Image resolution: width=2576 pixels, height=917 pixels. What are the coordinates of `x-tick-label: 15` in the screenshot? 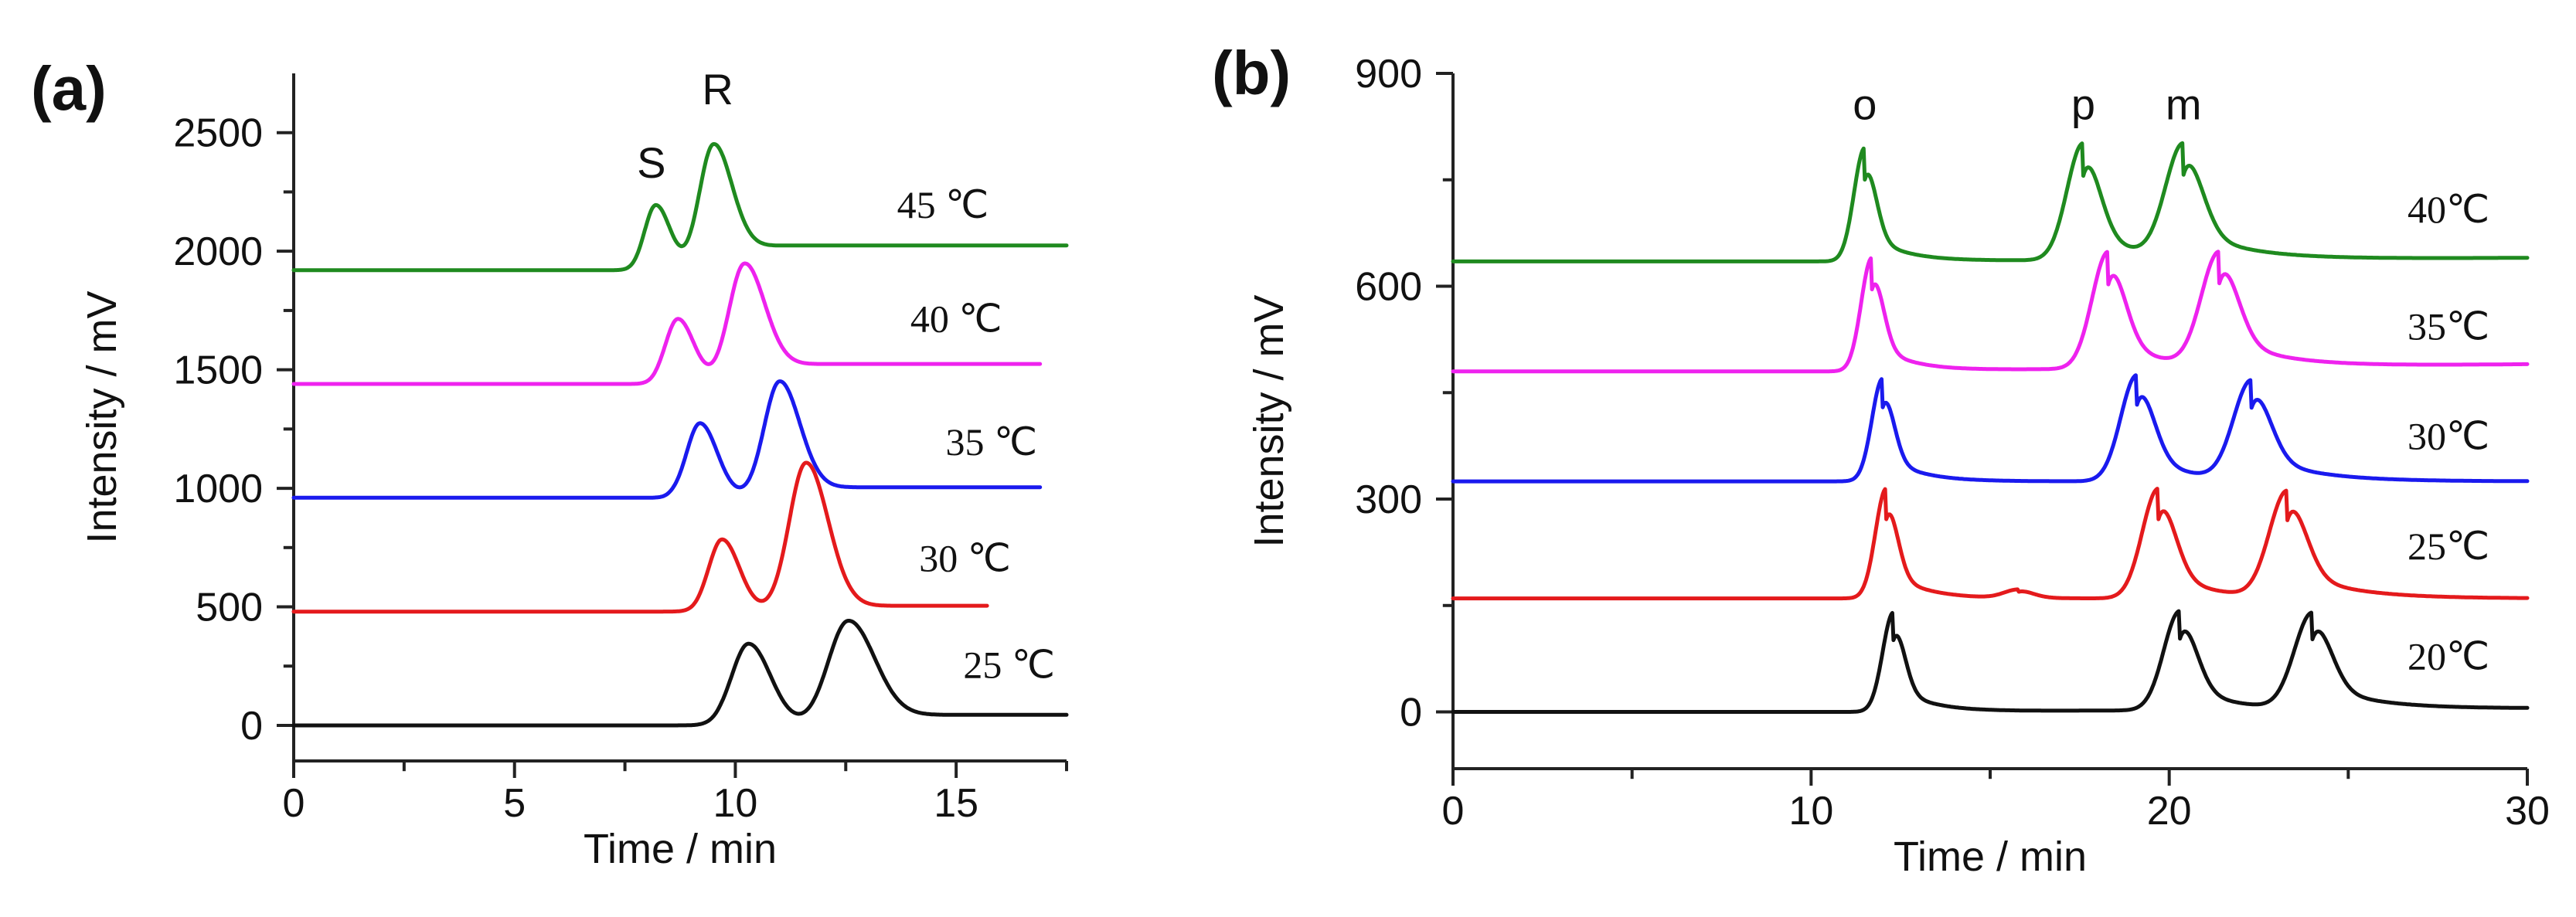 It's located at (956, 804).